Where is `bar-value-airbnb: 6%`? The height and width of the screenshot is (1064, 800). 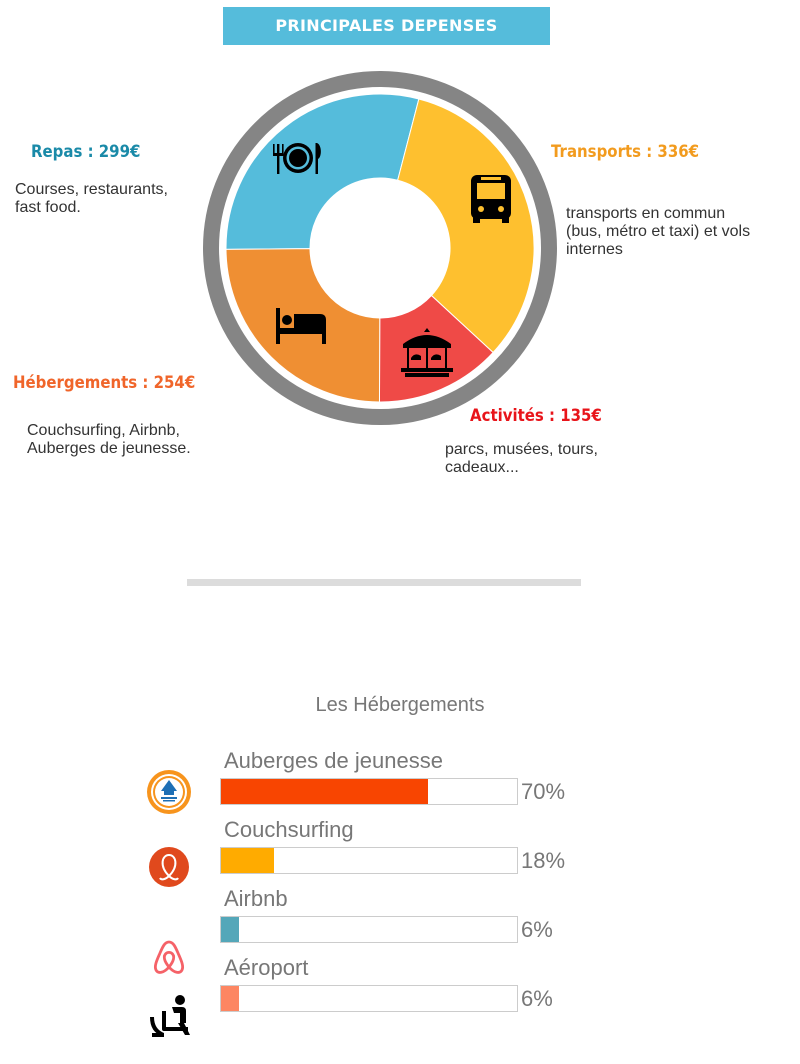
bar-value-airbnb: 6% is located at coordinates (537, 929).